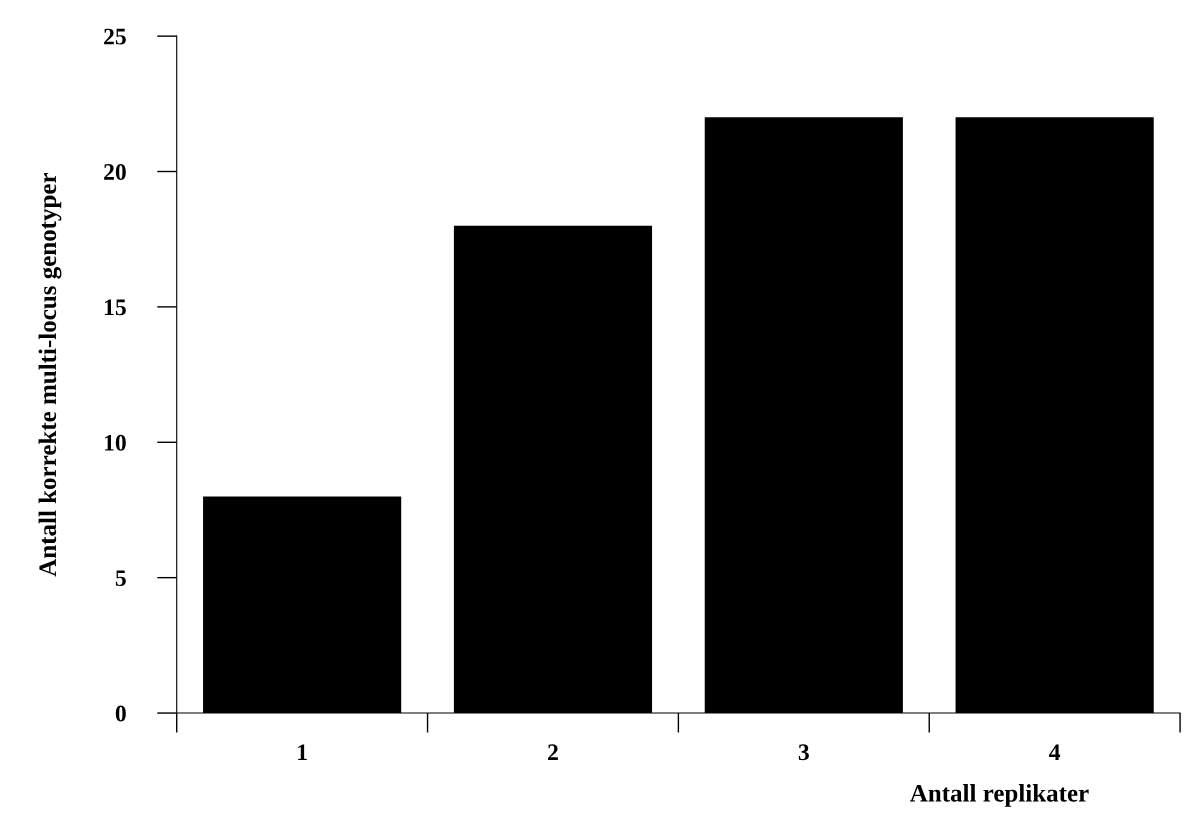 This screenshot has width=1186, height=821. What do you see at coordinates (302, 752) in the screenshot?
I see `x-tick-label: 1` at bounding box center [302, 752].